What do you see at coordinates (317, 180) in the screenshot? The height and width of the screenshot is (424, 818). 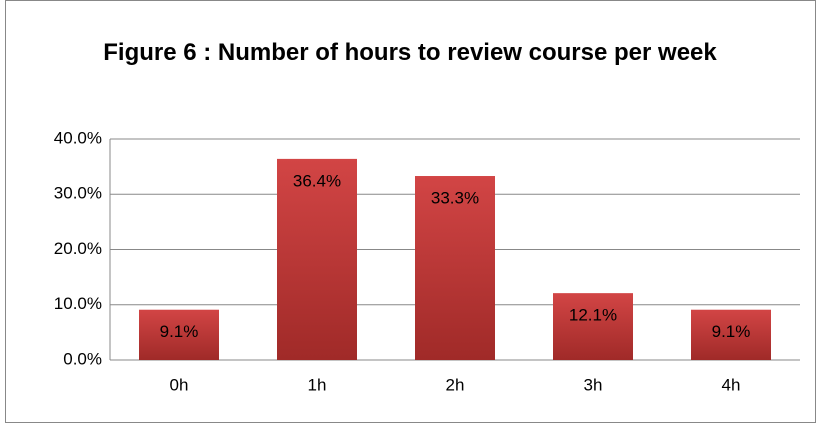 I see `data-label: 36.4%` at bounding box center [317, 180].